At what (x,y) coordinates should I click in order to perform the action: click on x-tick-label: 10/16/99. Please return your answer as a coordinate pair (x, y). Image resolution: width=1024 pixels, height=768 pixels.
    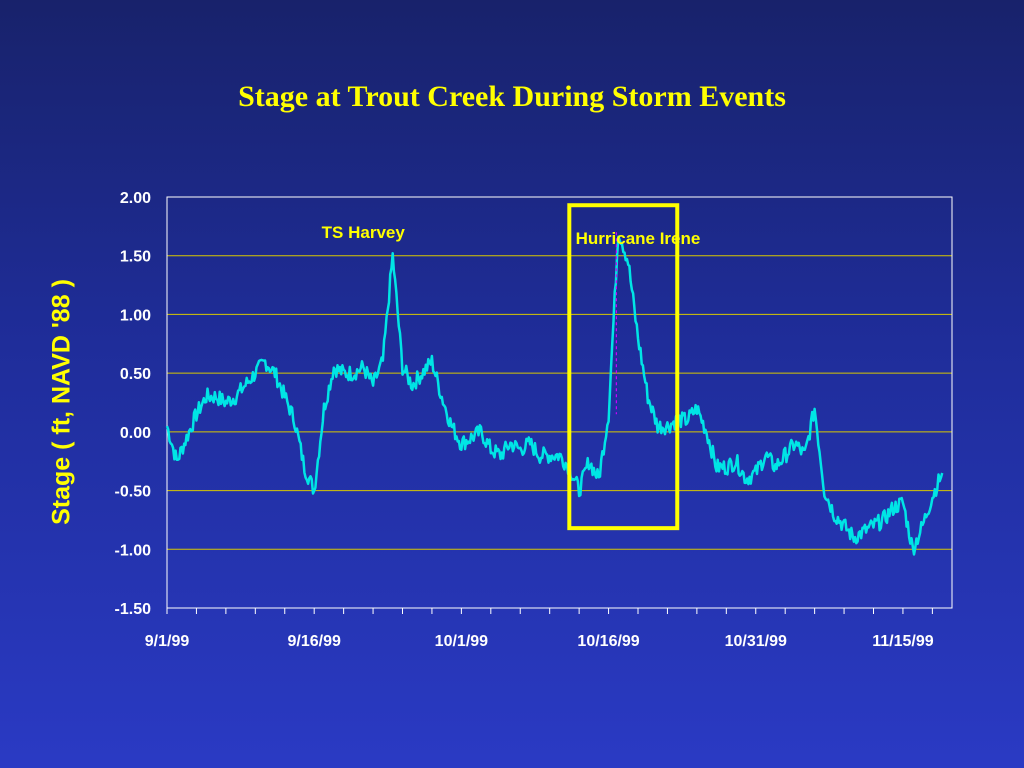
    Looking at the image, I should click on (608, 641).